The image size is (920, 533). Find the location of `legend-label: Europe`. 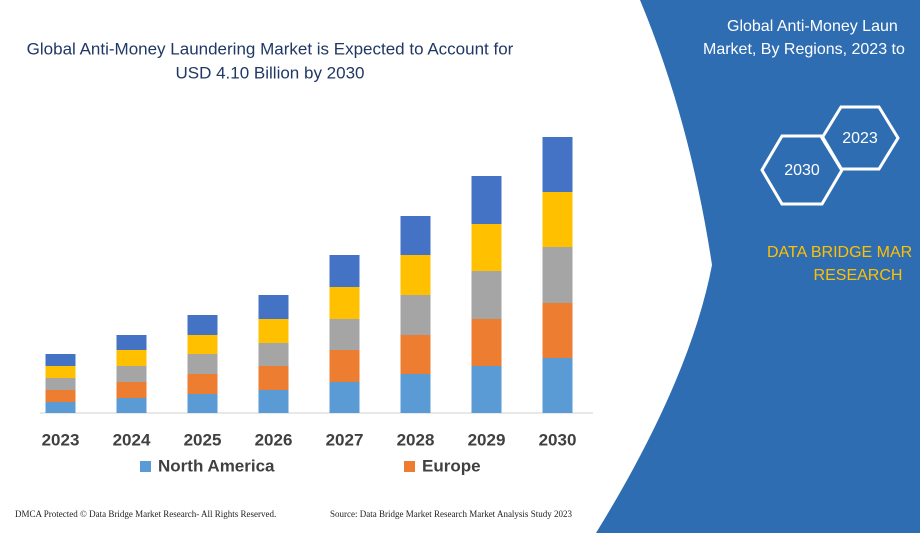

legend-label: Europe is located at coordinates (451, 465).